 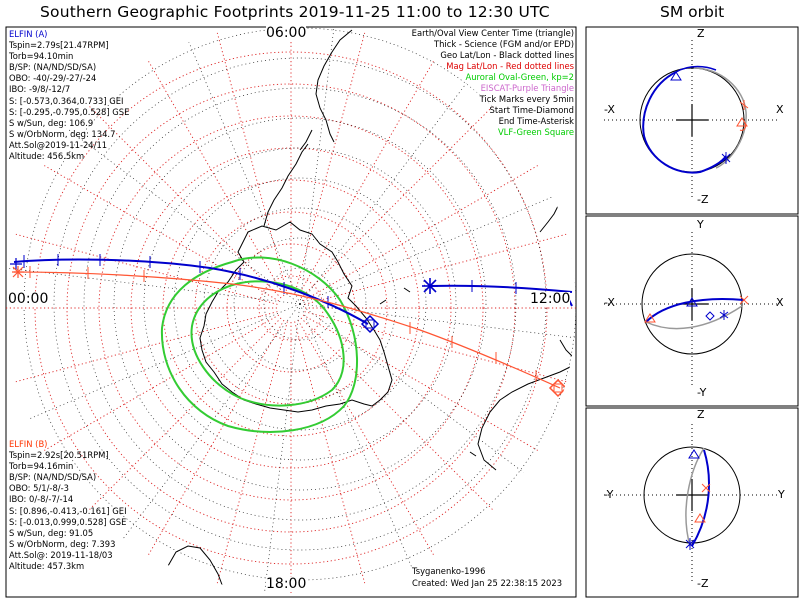 What do you see at coordinates (609, 302) in the screenshot?
I see `sm2-left-label: -X` at bounding box center [609, 302].